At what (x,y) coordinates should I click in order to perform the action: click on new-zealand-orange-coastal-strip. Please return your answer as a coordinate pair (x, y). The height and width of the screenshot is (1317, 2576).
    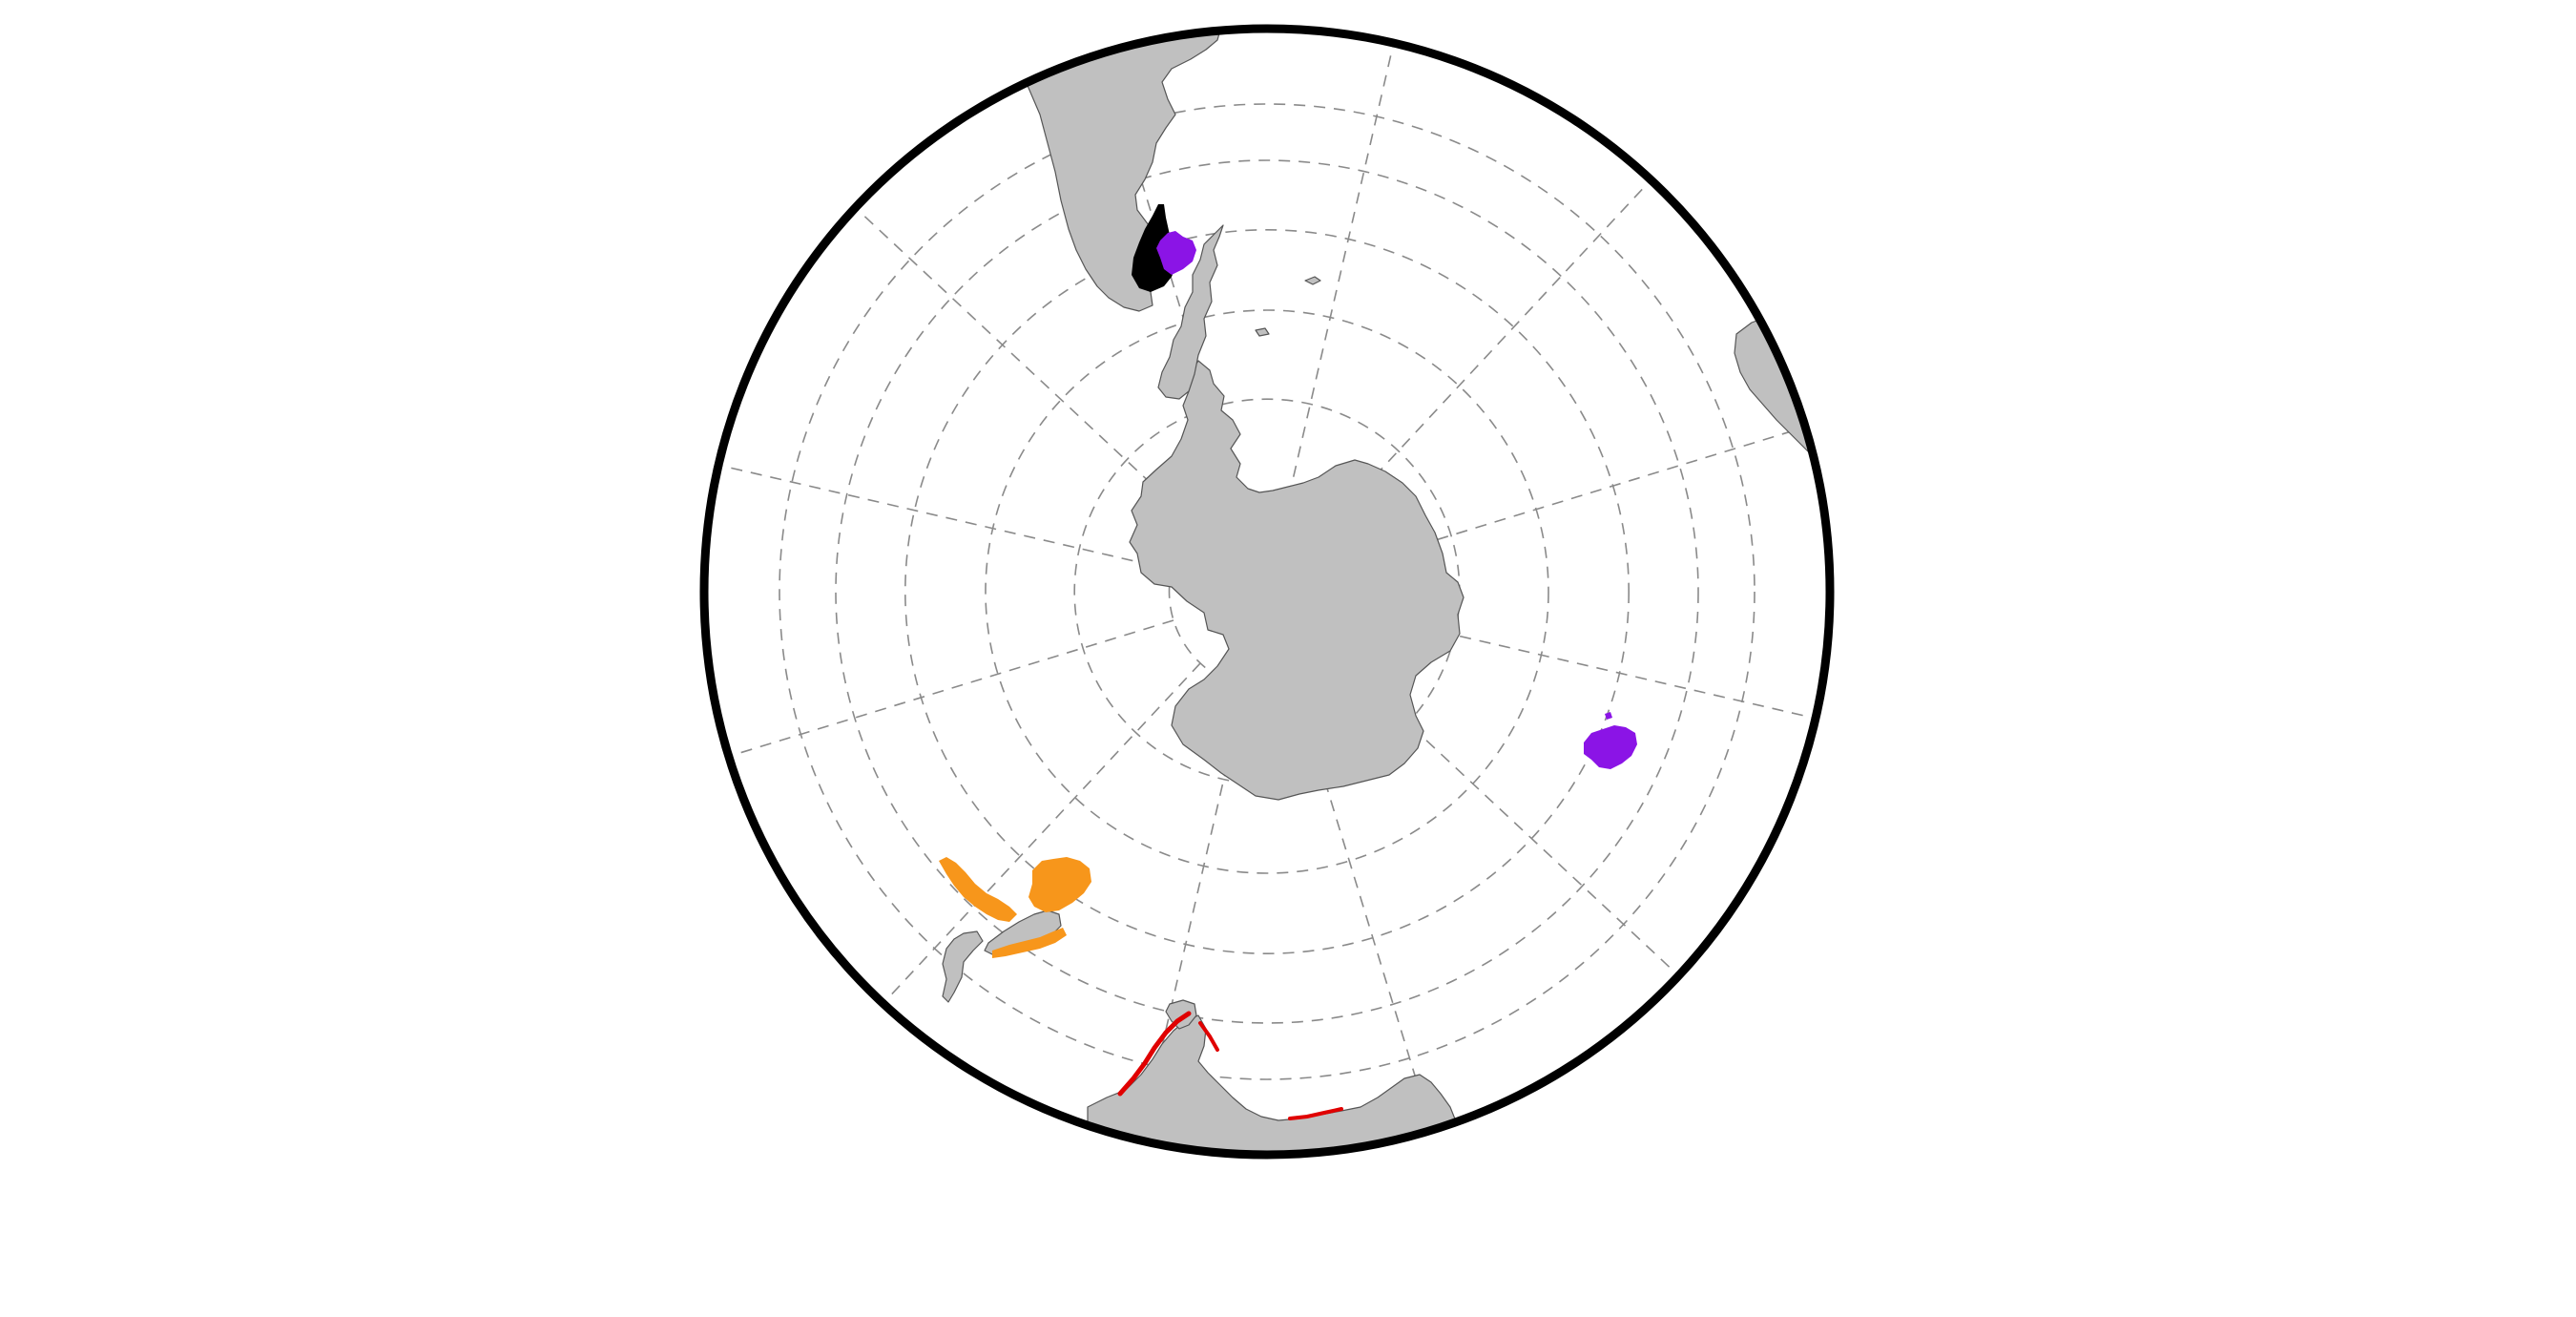
    Looking at the image, I should click on (1029, 943).